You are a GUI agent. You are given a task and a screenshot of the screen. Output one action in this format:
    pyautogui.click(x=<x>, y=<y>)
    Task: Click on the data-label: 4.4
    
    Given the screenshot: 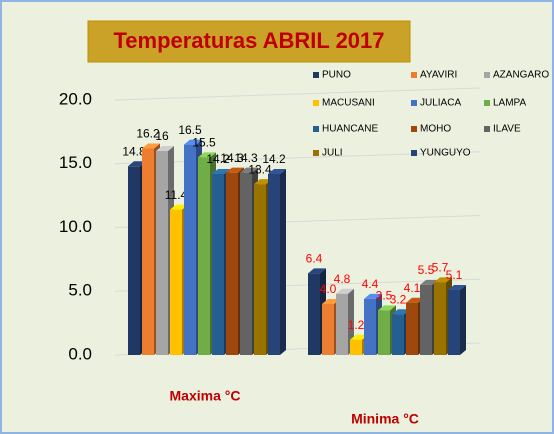 What is the action you would take?
    pyautogui.click(x=370, y=284)
    